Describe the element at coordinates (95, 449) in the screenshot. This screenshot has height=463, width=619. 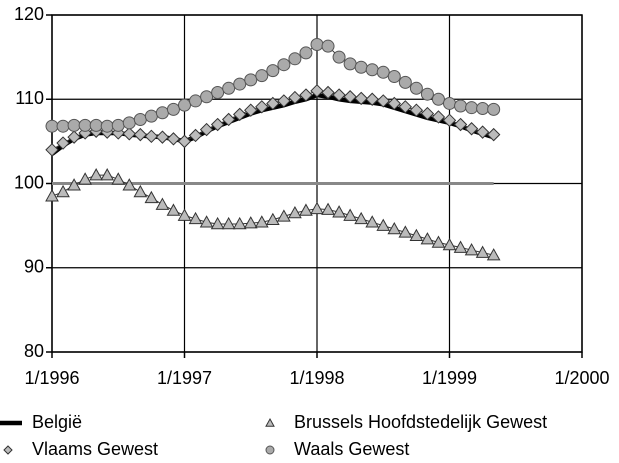
I see `legend-label: Vlaams Gewest` at that location.